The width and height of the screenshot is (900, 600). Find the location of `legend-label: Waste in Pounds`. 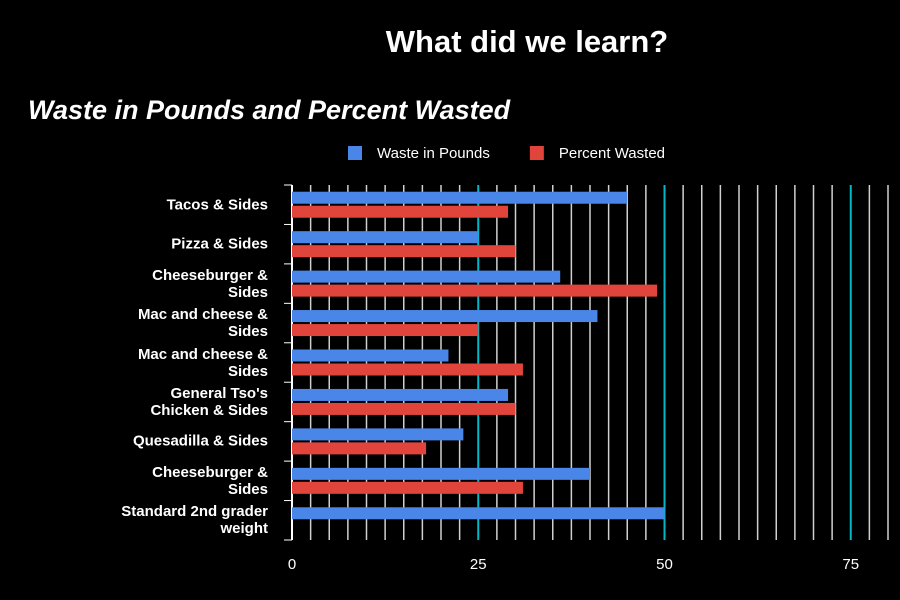

legend-label: Waste in Pounds is located at coordinates (433, 153).